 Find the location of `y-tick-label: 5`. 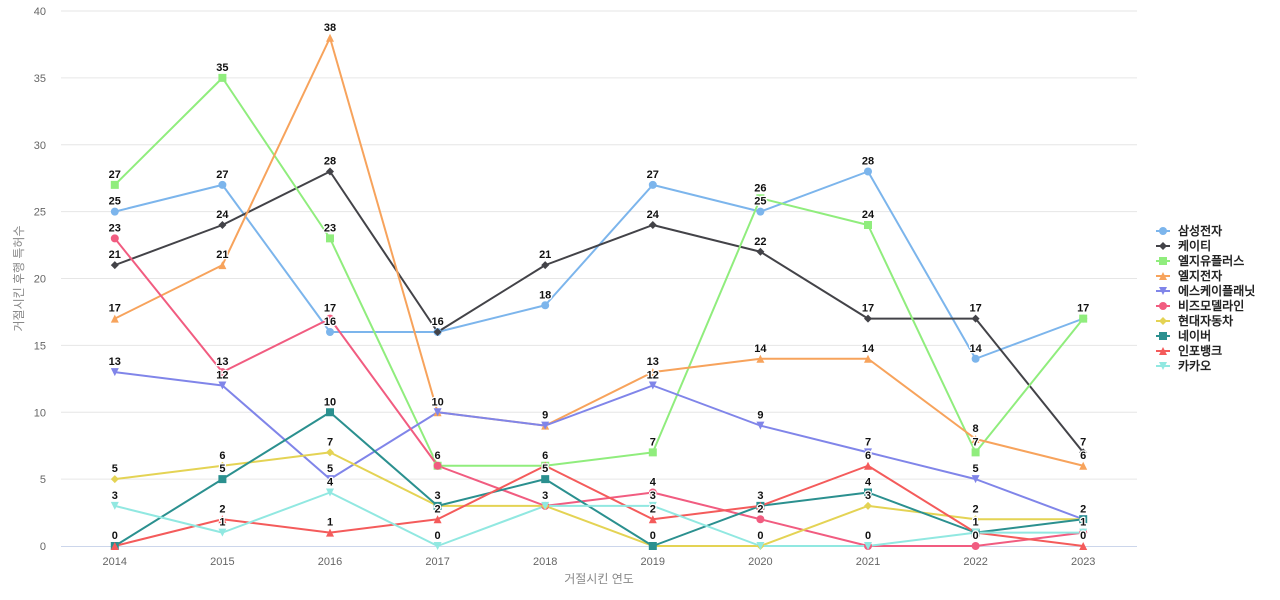

y-tick-label: 5 is located at coordinates (43, 480).